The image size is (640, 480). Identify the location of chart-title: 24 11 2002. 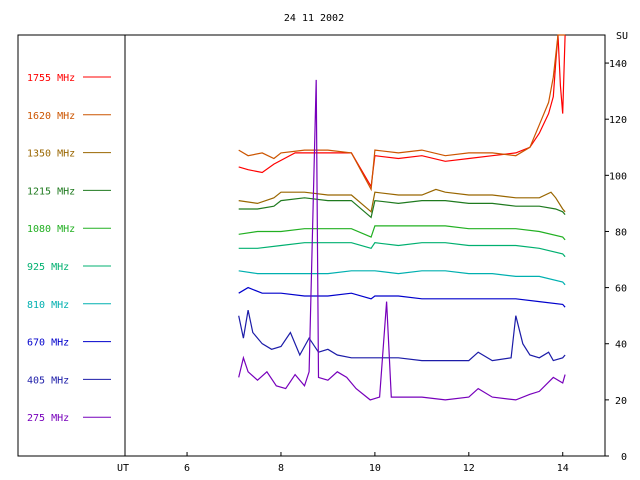
(314, 18).